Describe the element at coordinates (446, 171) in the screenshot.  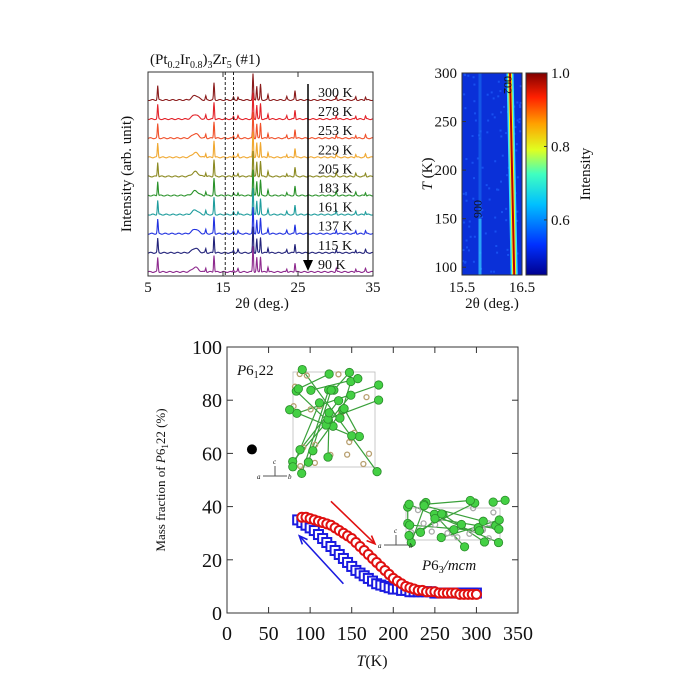
I see `y-tick-label: 200` at that location.